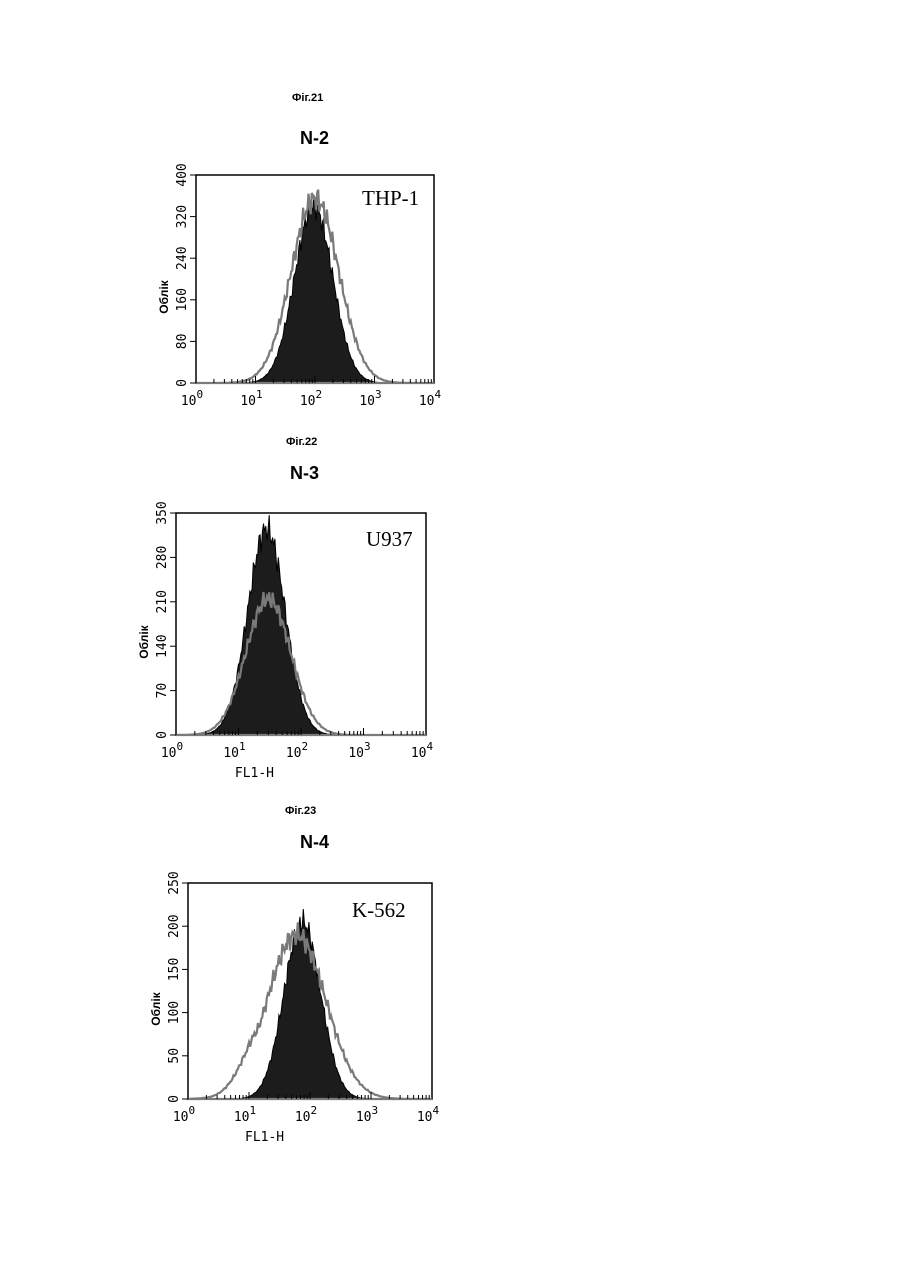 This screenshot has width=901, height=1273. I want to click on y-tick-label: 0, so click(174, 1099).